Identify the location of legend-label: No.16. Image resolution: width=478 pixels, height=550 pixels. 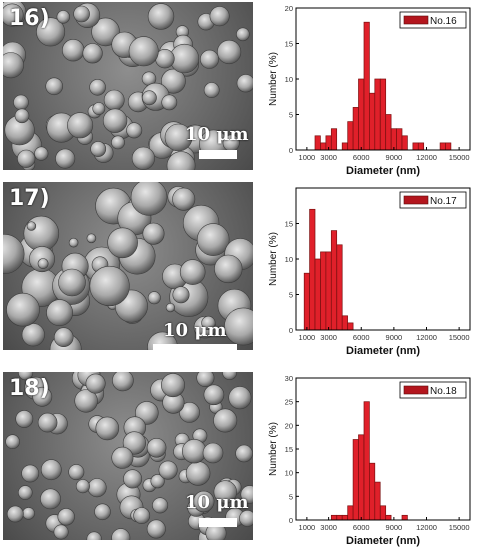
(443, 21).